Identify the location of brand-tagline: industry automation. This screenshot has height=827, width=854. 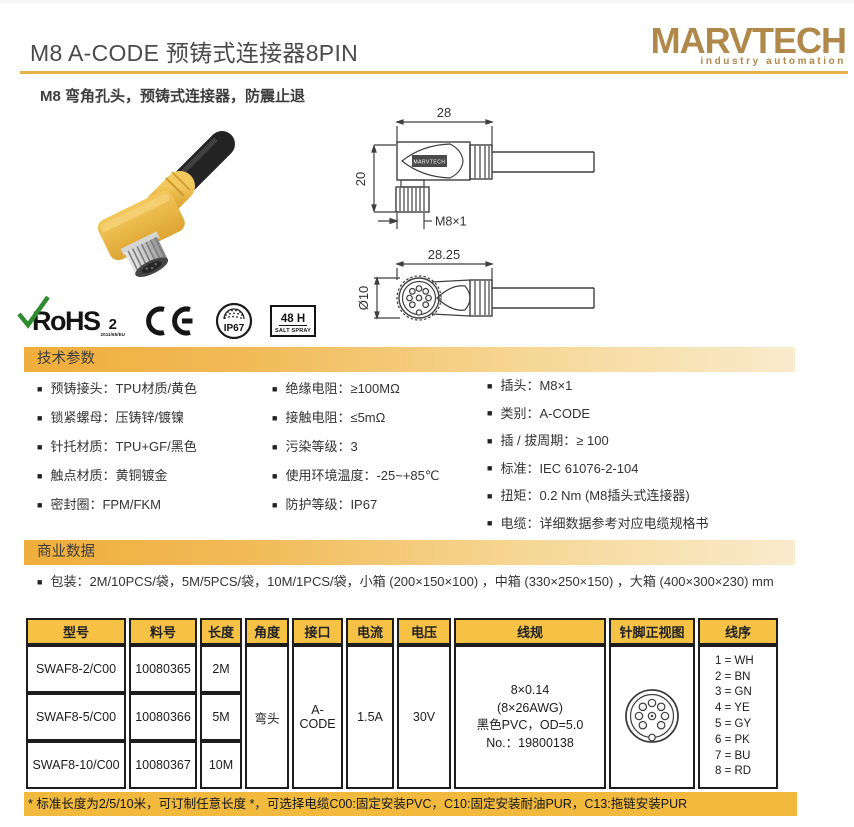
(773, 61).